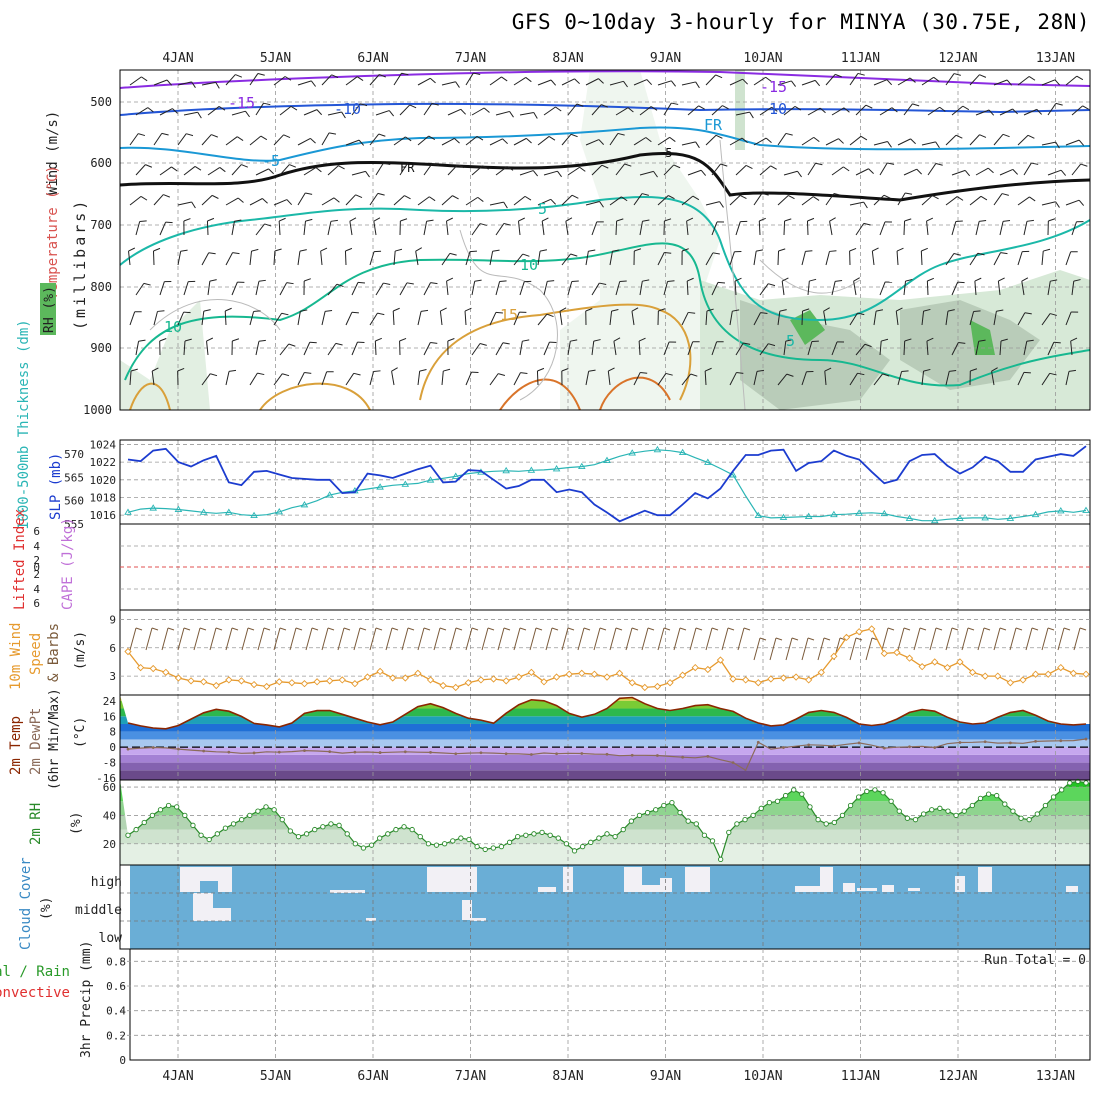 This screenshot has height=1100, width=1100. What do you see at coordinates (103, 444) in the screenshot?
I see `slp-tick-label: 1024` at bounding box center [103, 444].